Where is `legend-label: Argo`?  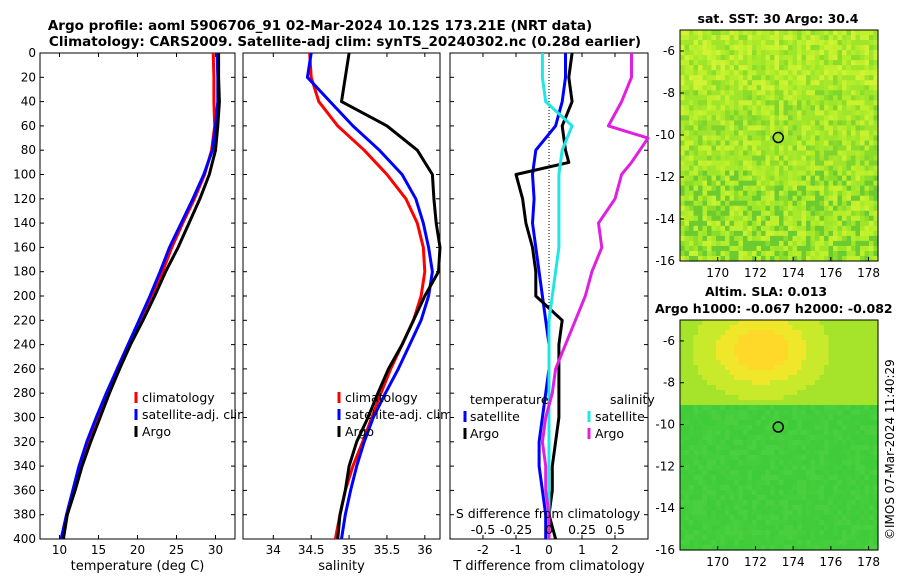 legend-label: Argo is located at coordinates (609, 433).